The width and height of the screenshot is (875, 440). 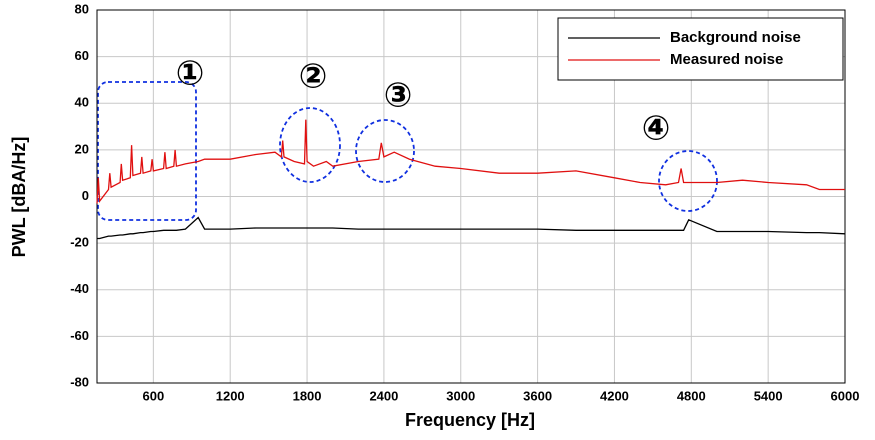 I want to click on y-tick-label: 20, so click(x=82, y=148).